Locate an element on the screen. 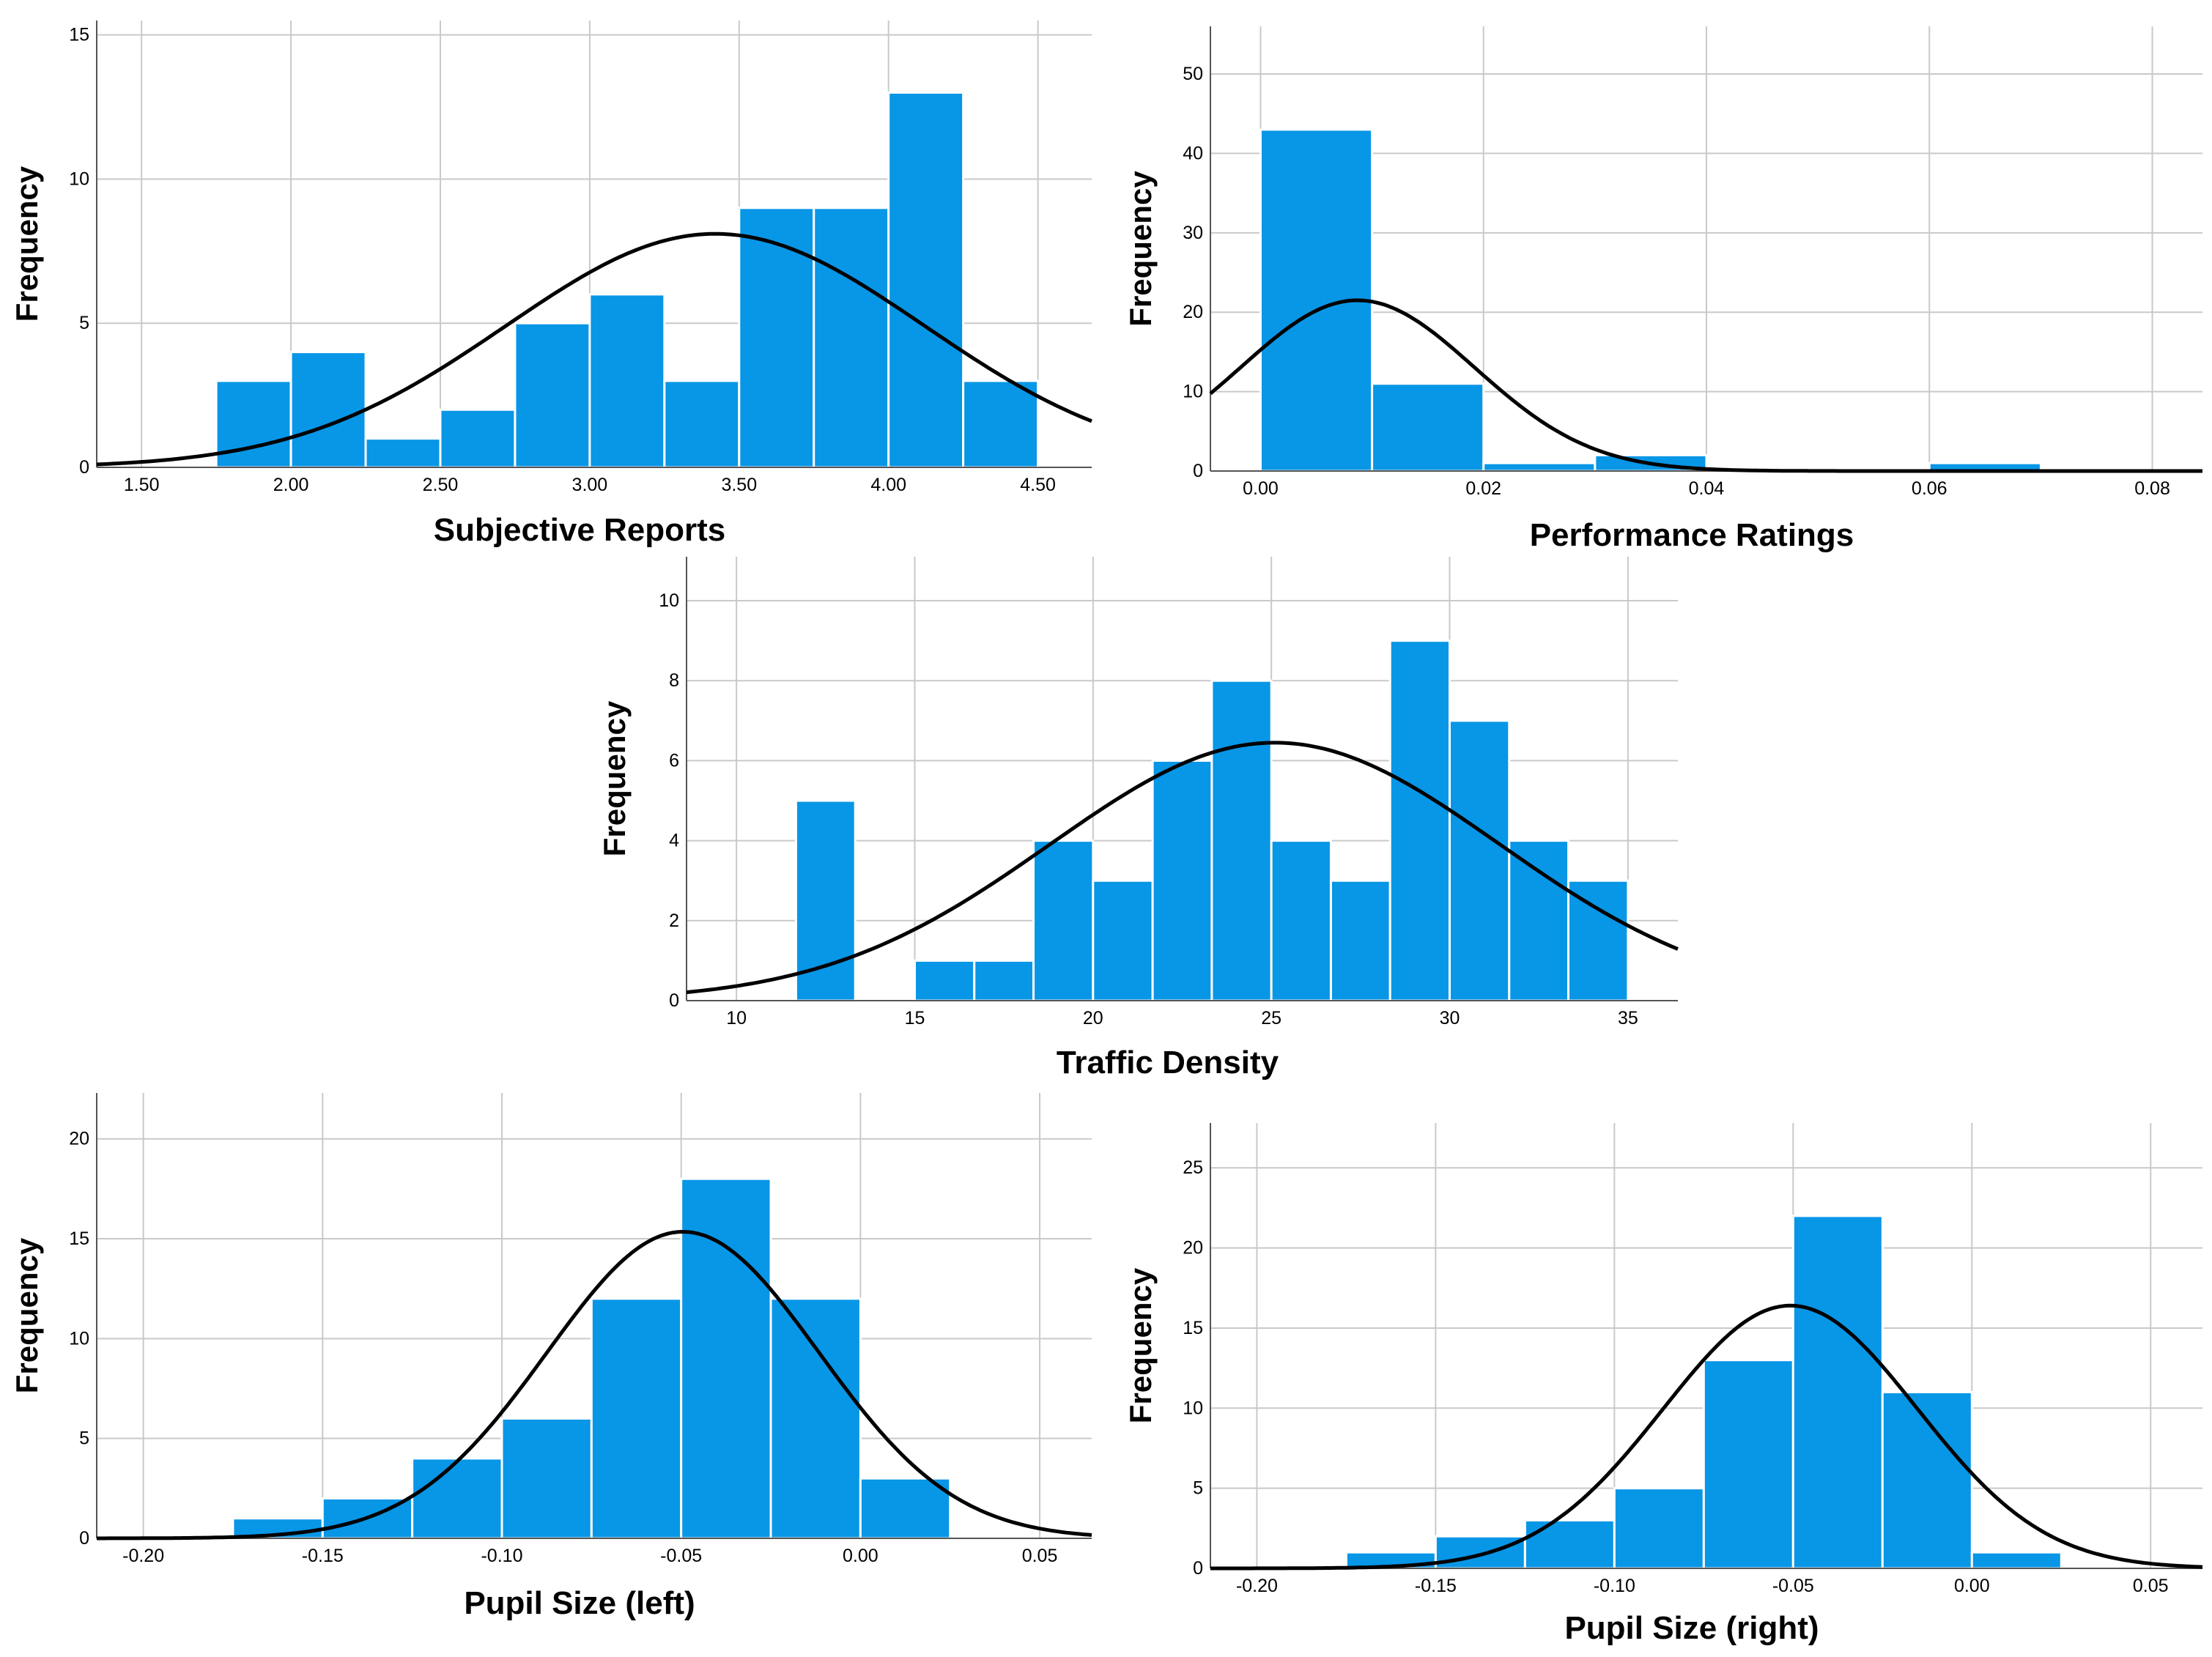 Image resolution: width=2212 pixels, height=1657 pixels. x-tick-label: -0.10 is located at coordinates (1615, 1586).